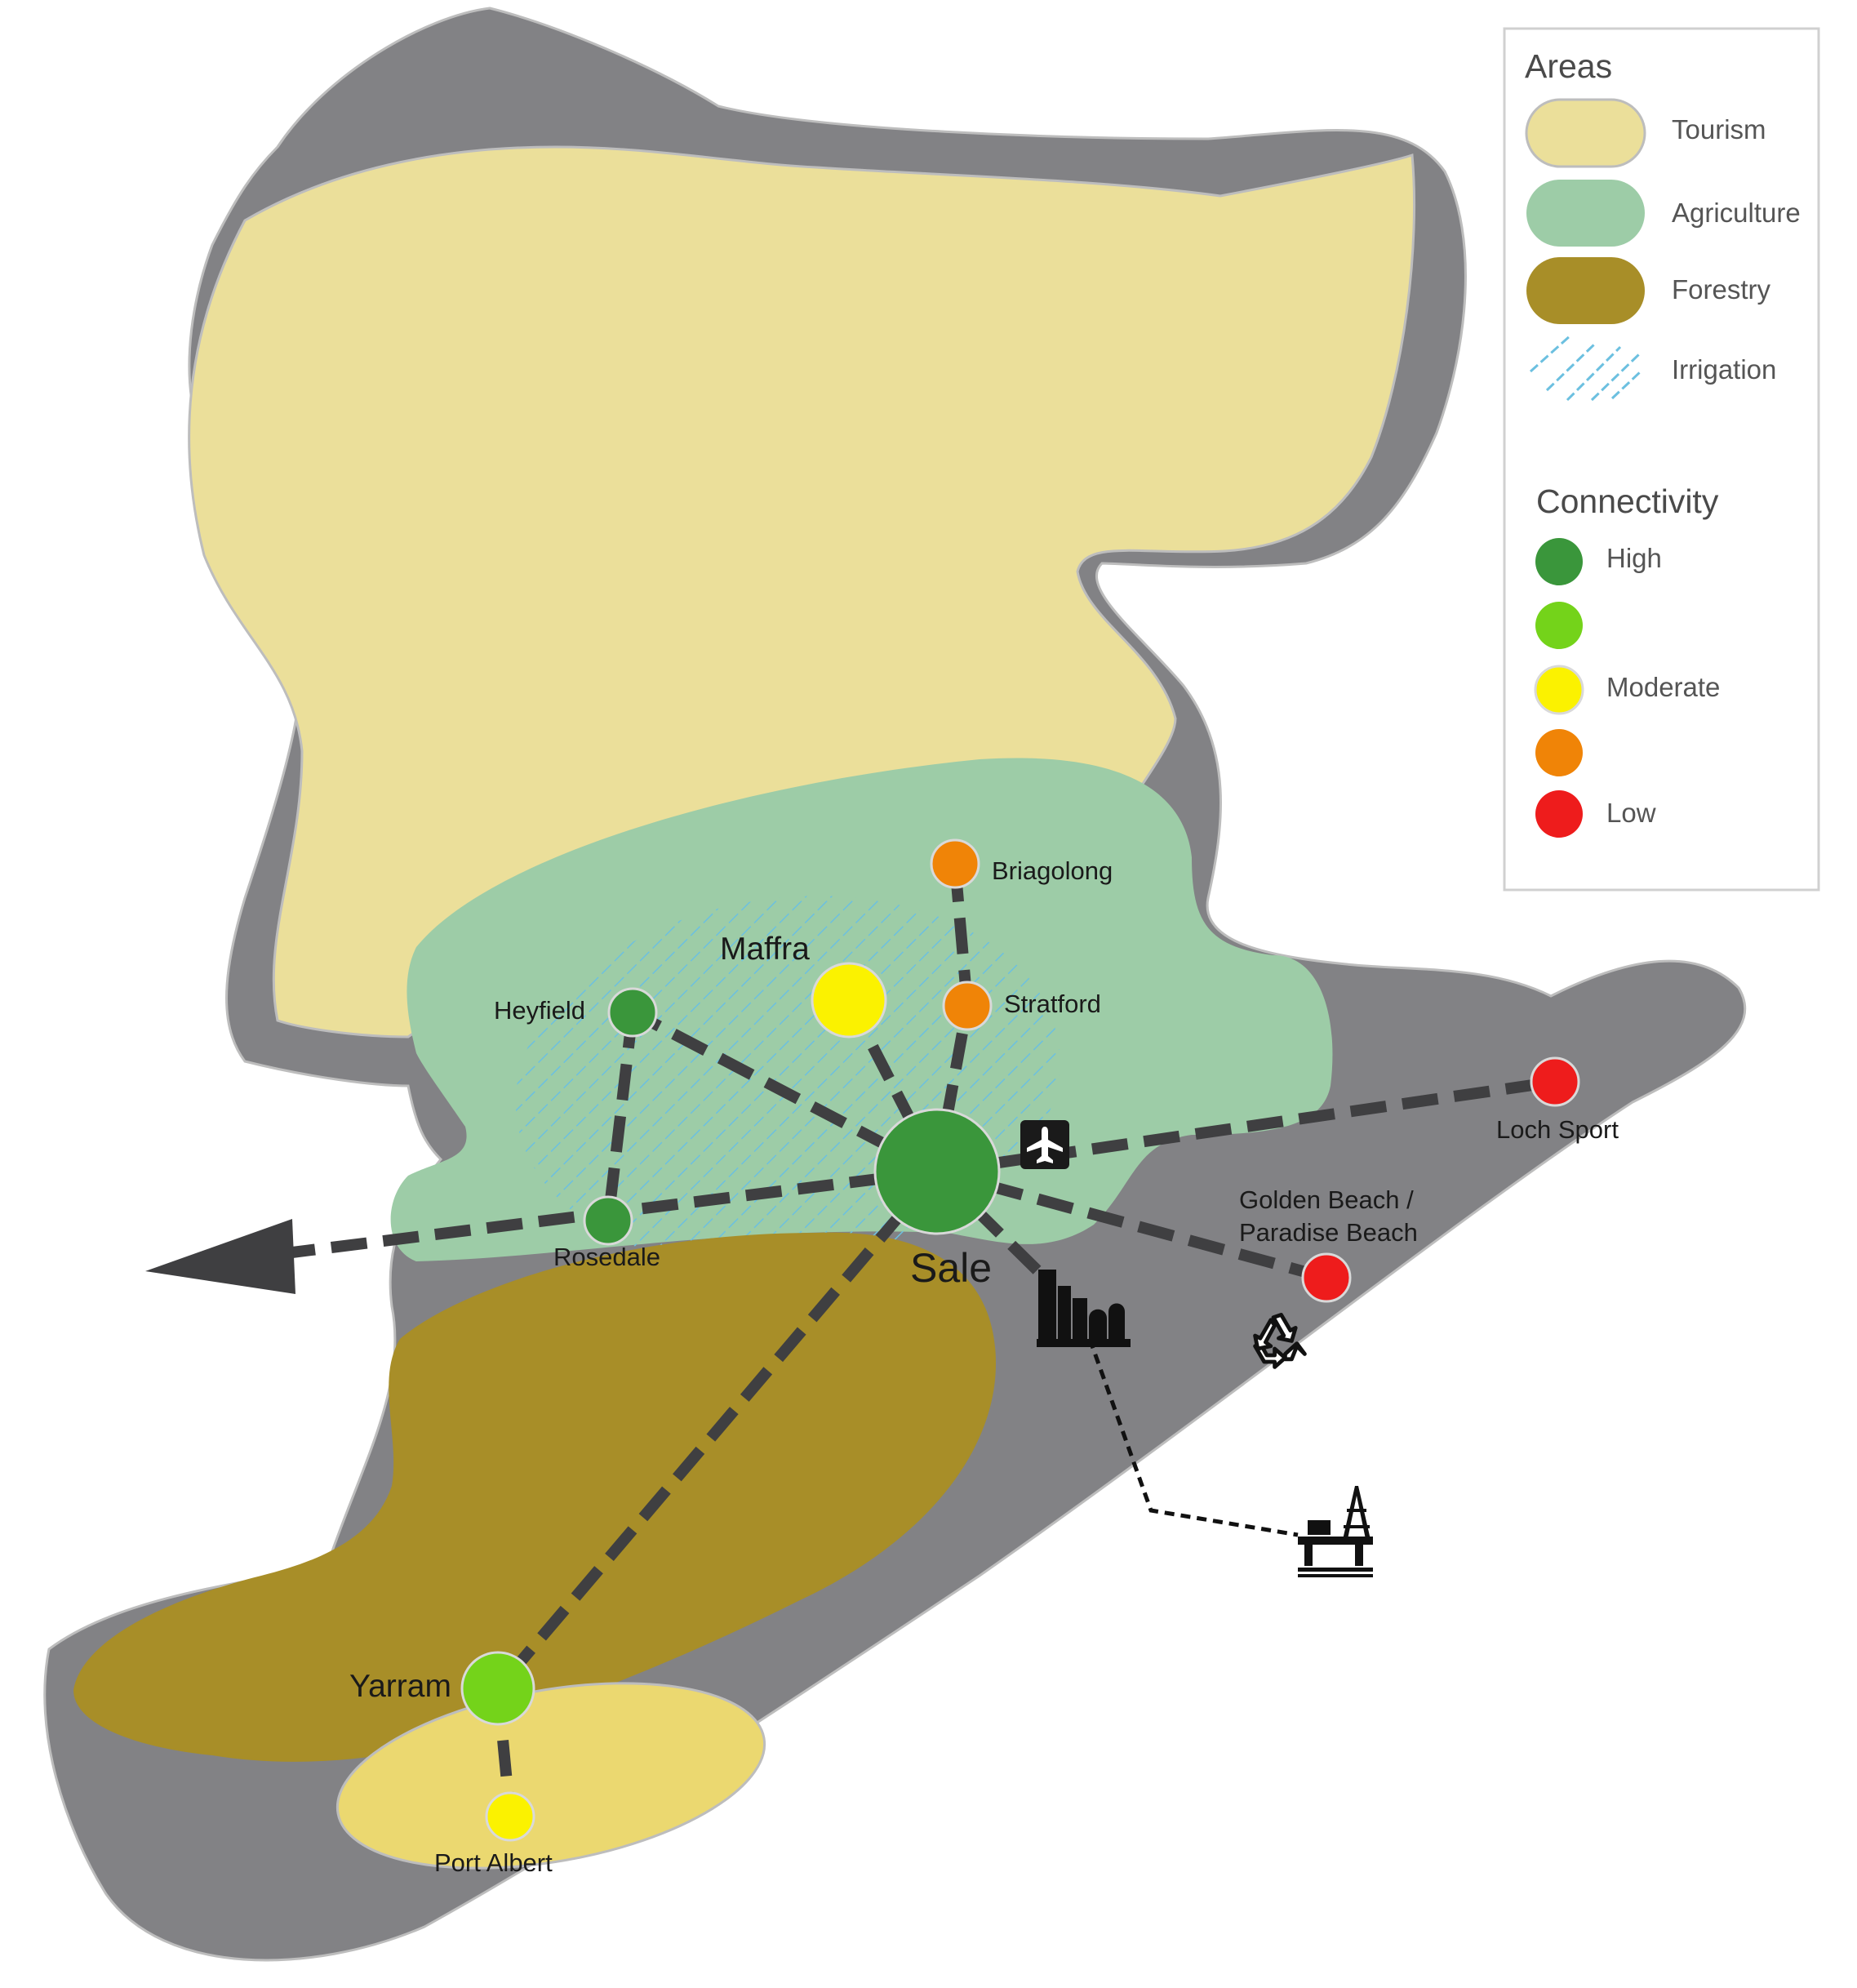 This screenshot has height=1988, width=1857. What do you see at coordinates (539, 1010) in the screenshot?
I see `town-label-heyfield: Heyfield` at bounding box center [539, 1010].